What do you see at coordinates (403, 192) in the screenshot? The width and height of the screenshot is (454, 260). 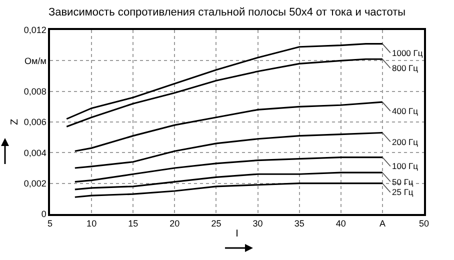 I see `series-label: 25 Гц` at bounding box center [403, 192].